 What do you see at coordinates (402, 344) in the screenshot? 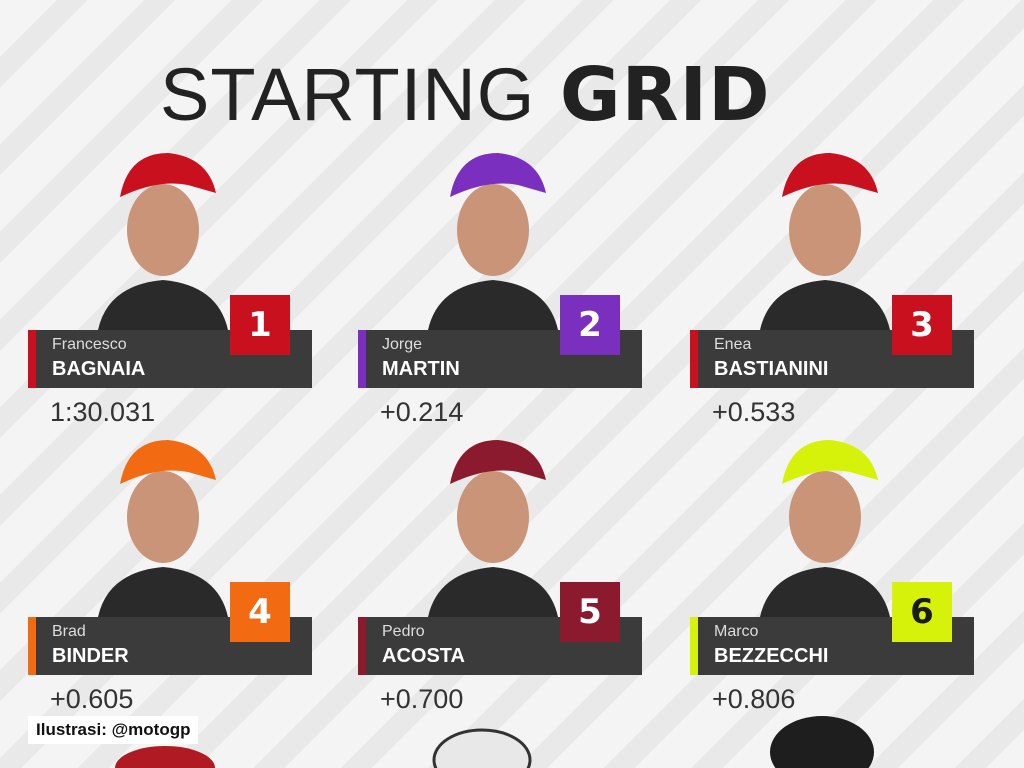
I see `first-name: Jorge` at bounding box center [402, 344].